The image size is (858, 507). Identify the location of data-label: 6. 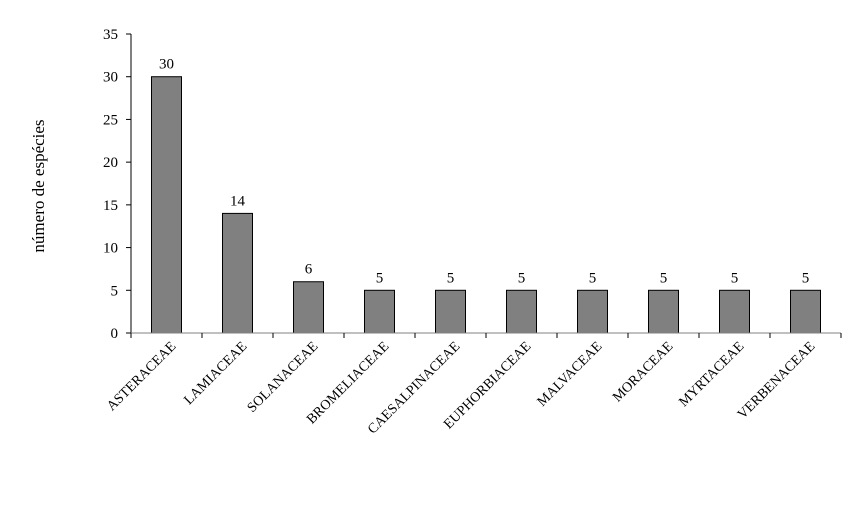
(309, 270).